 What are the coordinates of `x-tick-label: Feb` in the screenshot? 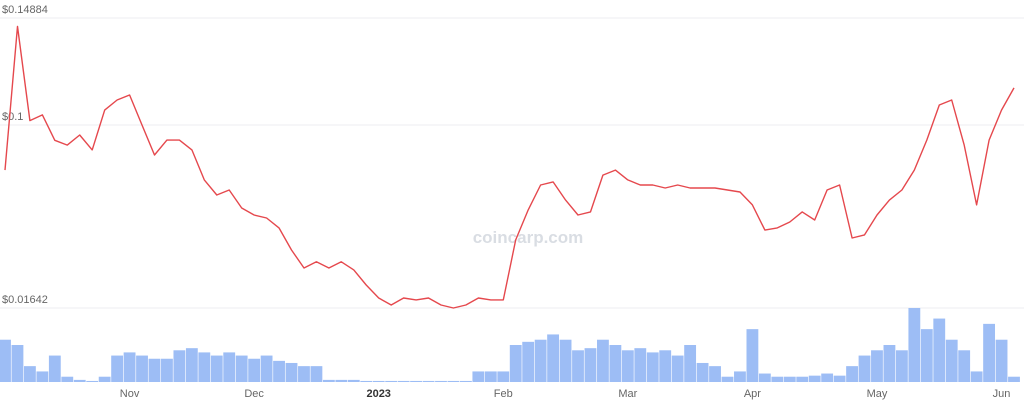 It's located at (503, 394).